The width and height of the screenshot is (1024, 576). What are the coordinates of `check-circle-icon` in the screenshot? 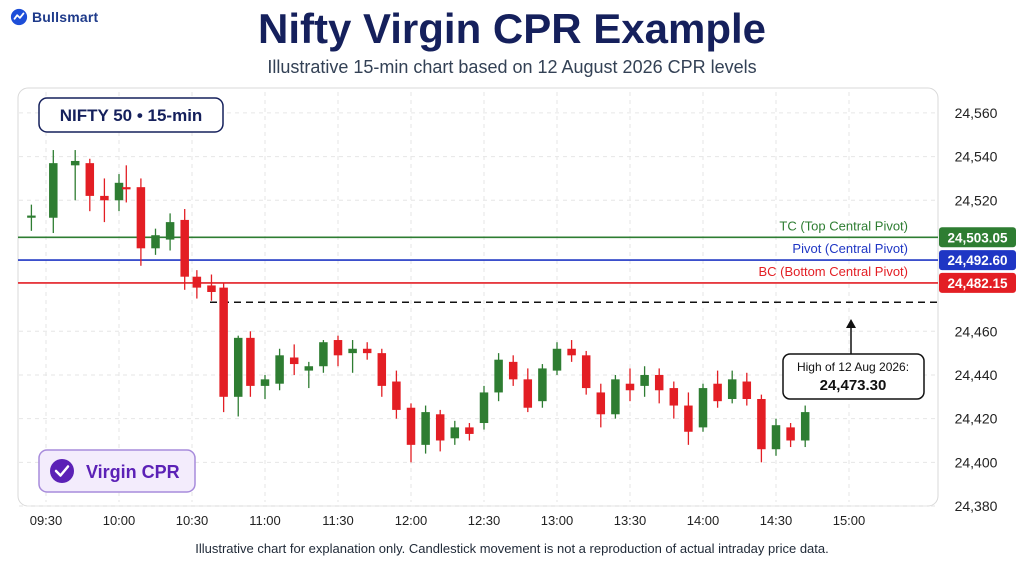 It's located at (62, 471).